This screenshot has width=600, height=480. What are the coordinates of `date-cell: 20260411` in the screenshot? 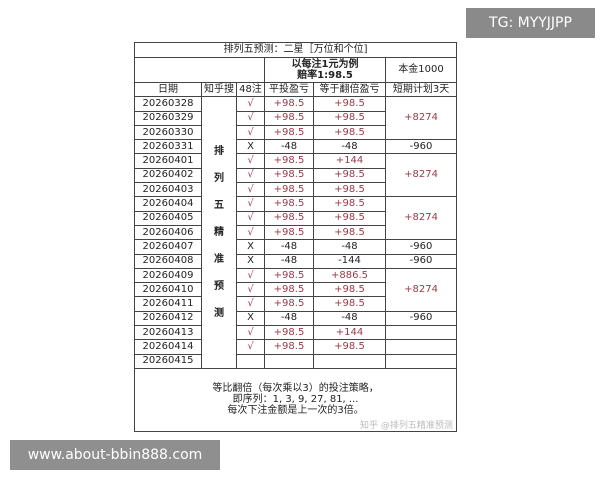 It's located at (168, 304).